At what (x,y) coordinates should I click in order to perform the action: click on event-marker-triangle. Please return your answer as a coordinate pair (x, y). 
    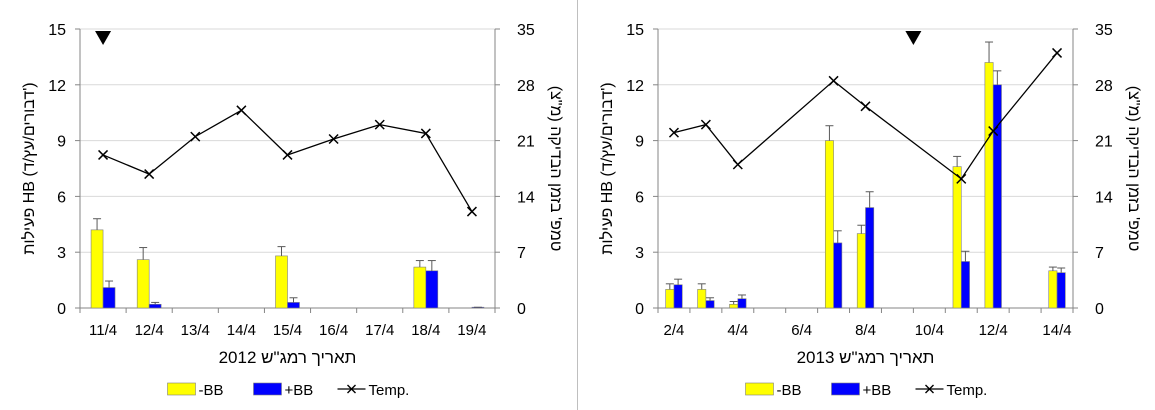
    Looking at the image, I should click on (913, 38).